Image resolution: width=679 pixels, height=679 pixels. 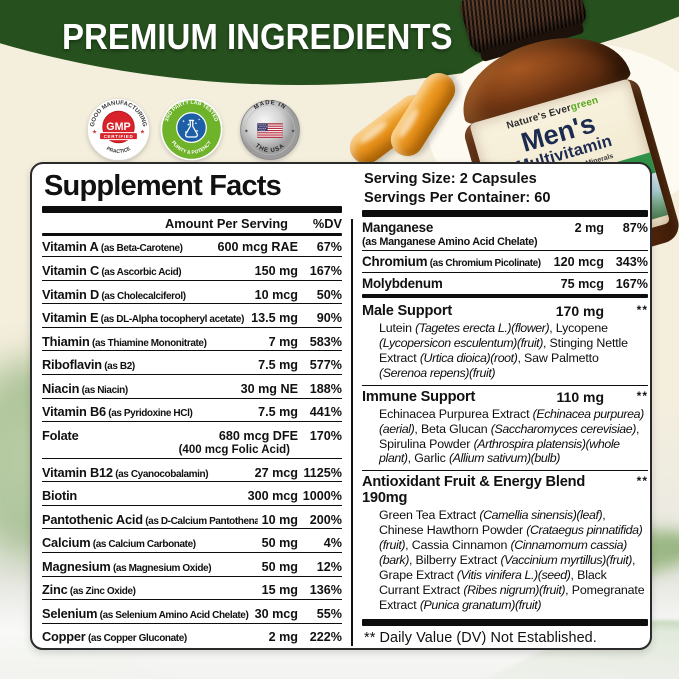 What do you see at coordinates (642, 395) in the screenshot?
I see `blend-dv: **` at bounding box center [642, 395].